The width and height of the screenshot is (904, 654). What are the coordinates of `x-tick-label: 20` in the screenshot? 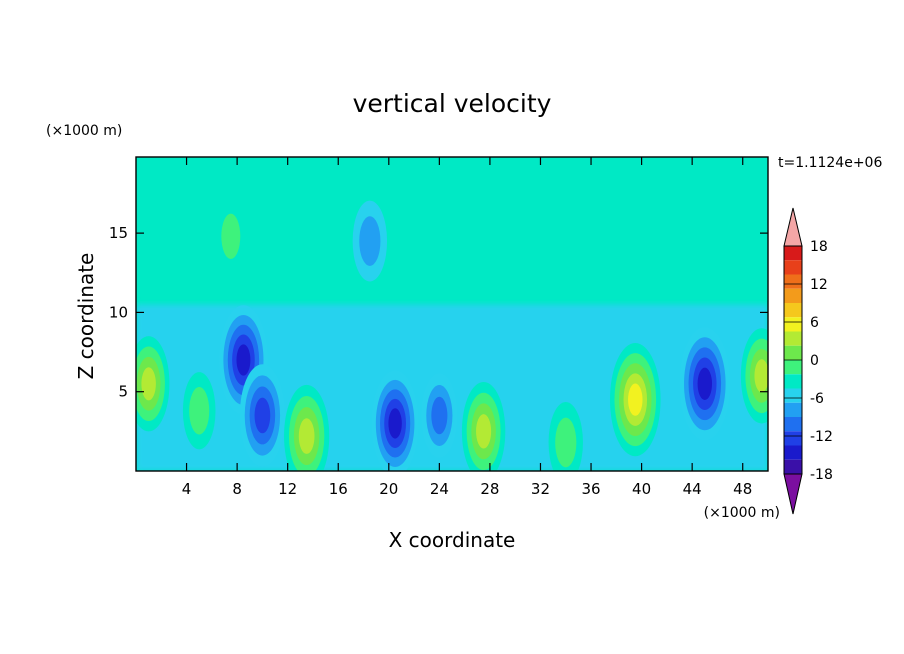 It's located at (388, 489).